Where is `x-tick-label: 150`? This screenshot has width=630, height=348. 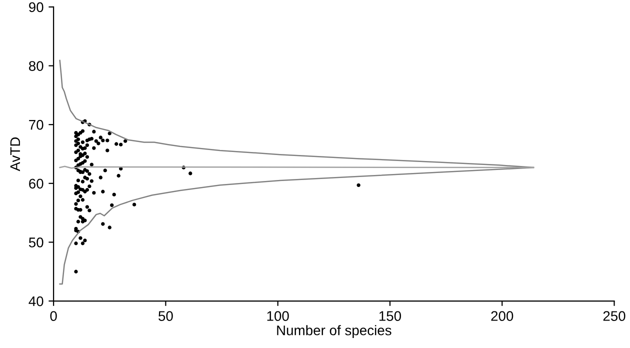 x-tick-label: 150 is located at coordinates (390, 316).